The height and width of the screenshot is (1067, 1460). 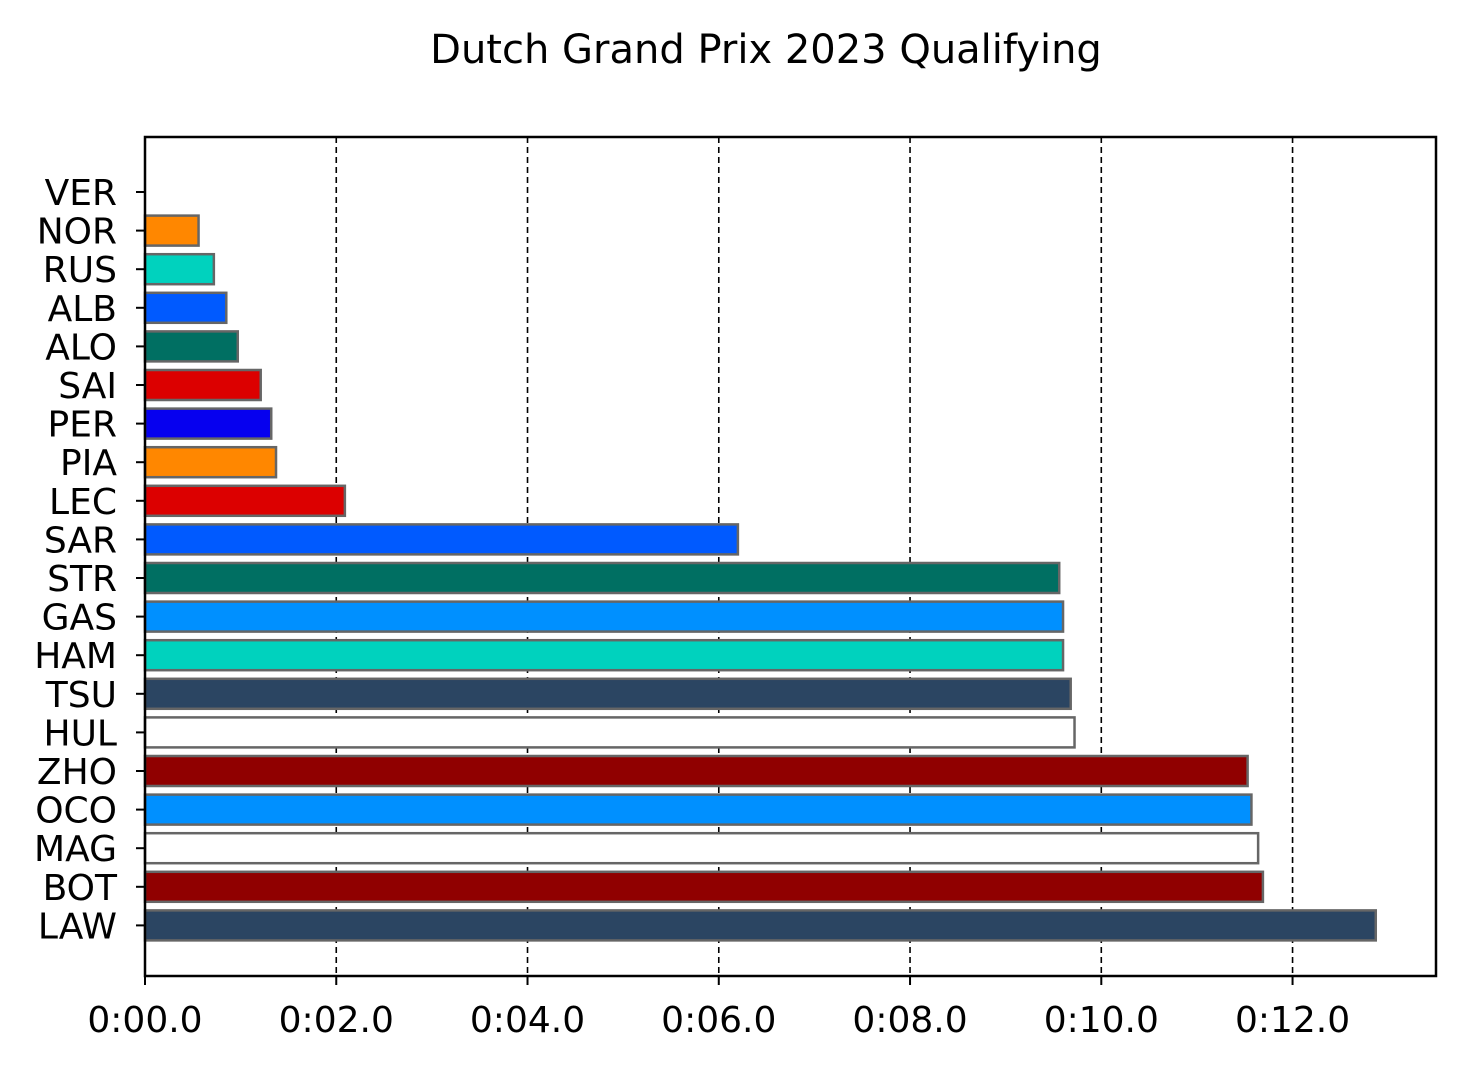 What do you see at coordinates (245, 501) in the screenshot?
I see `bar-lec` at bounding box center [245, 501].